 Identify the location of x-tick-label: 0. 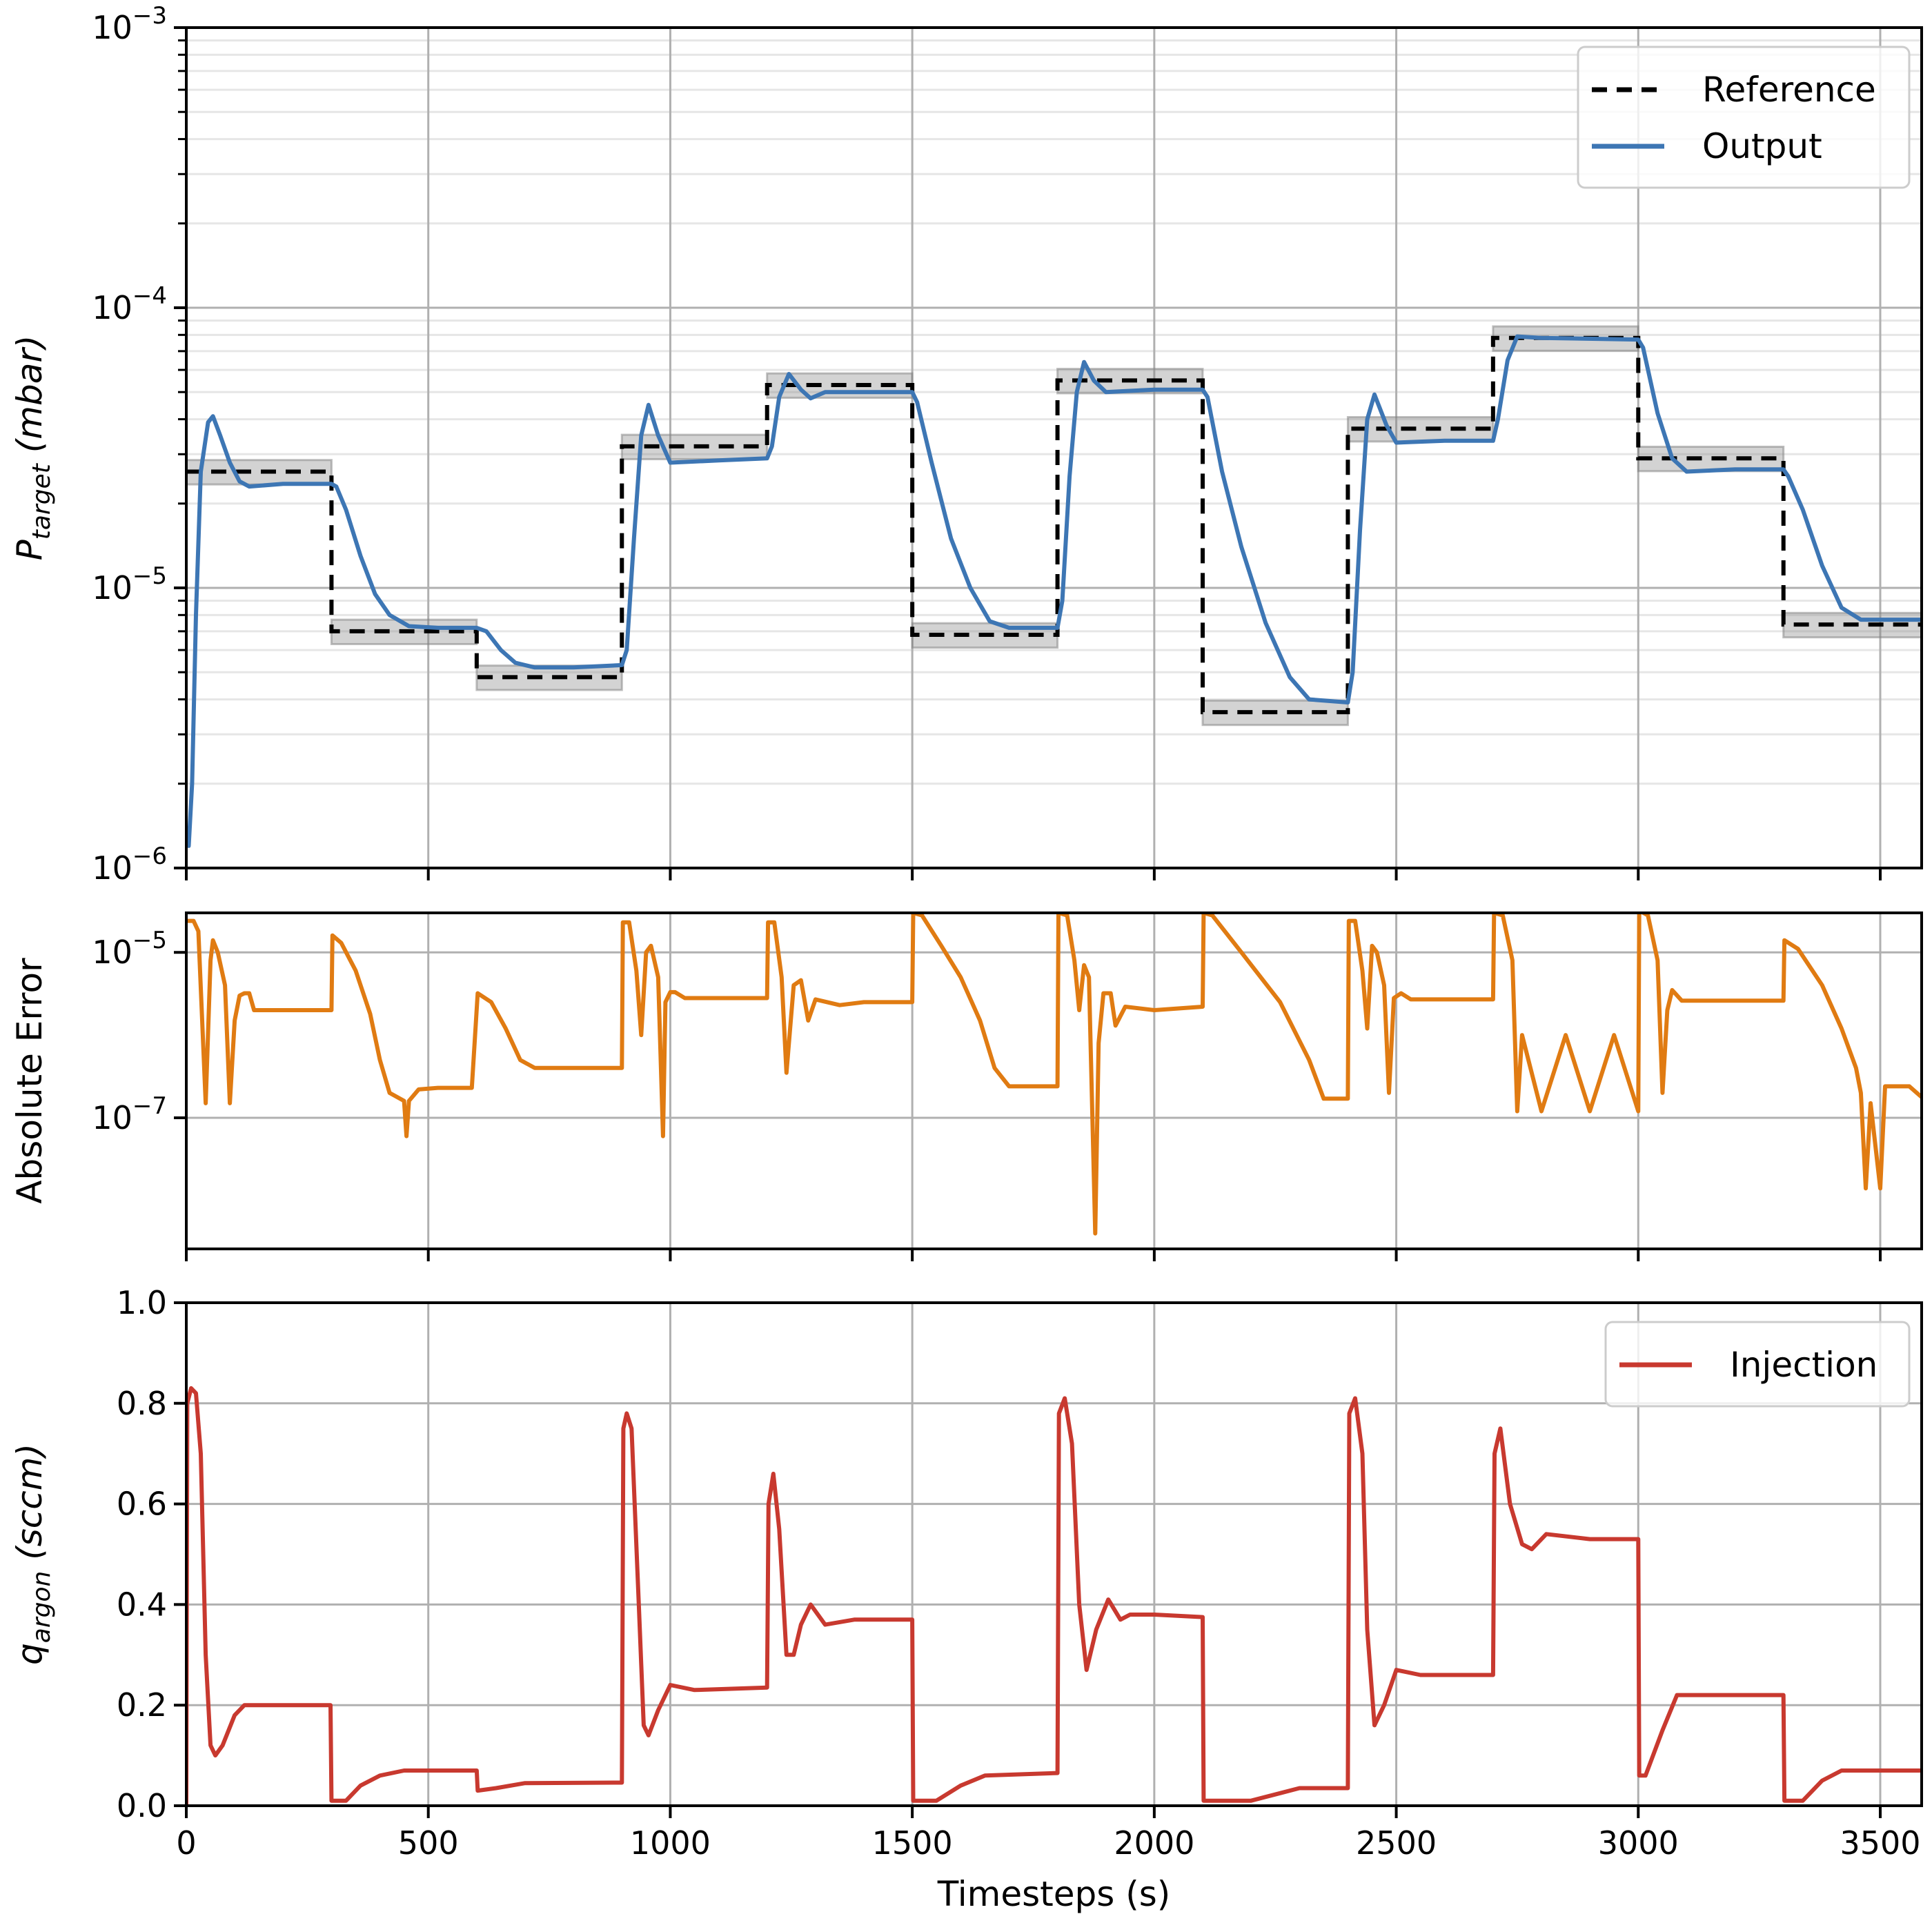
(186, 1843).